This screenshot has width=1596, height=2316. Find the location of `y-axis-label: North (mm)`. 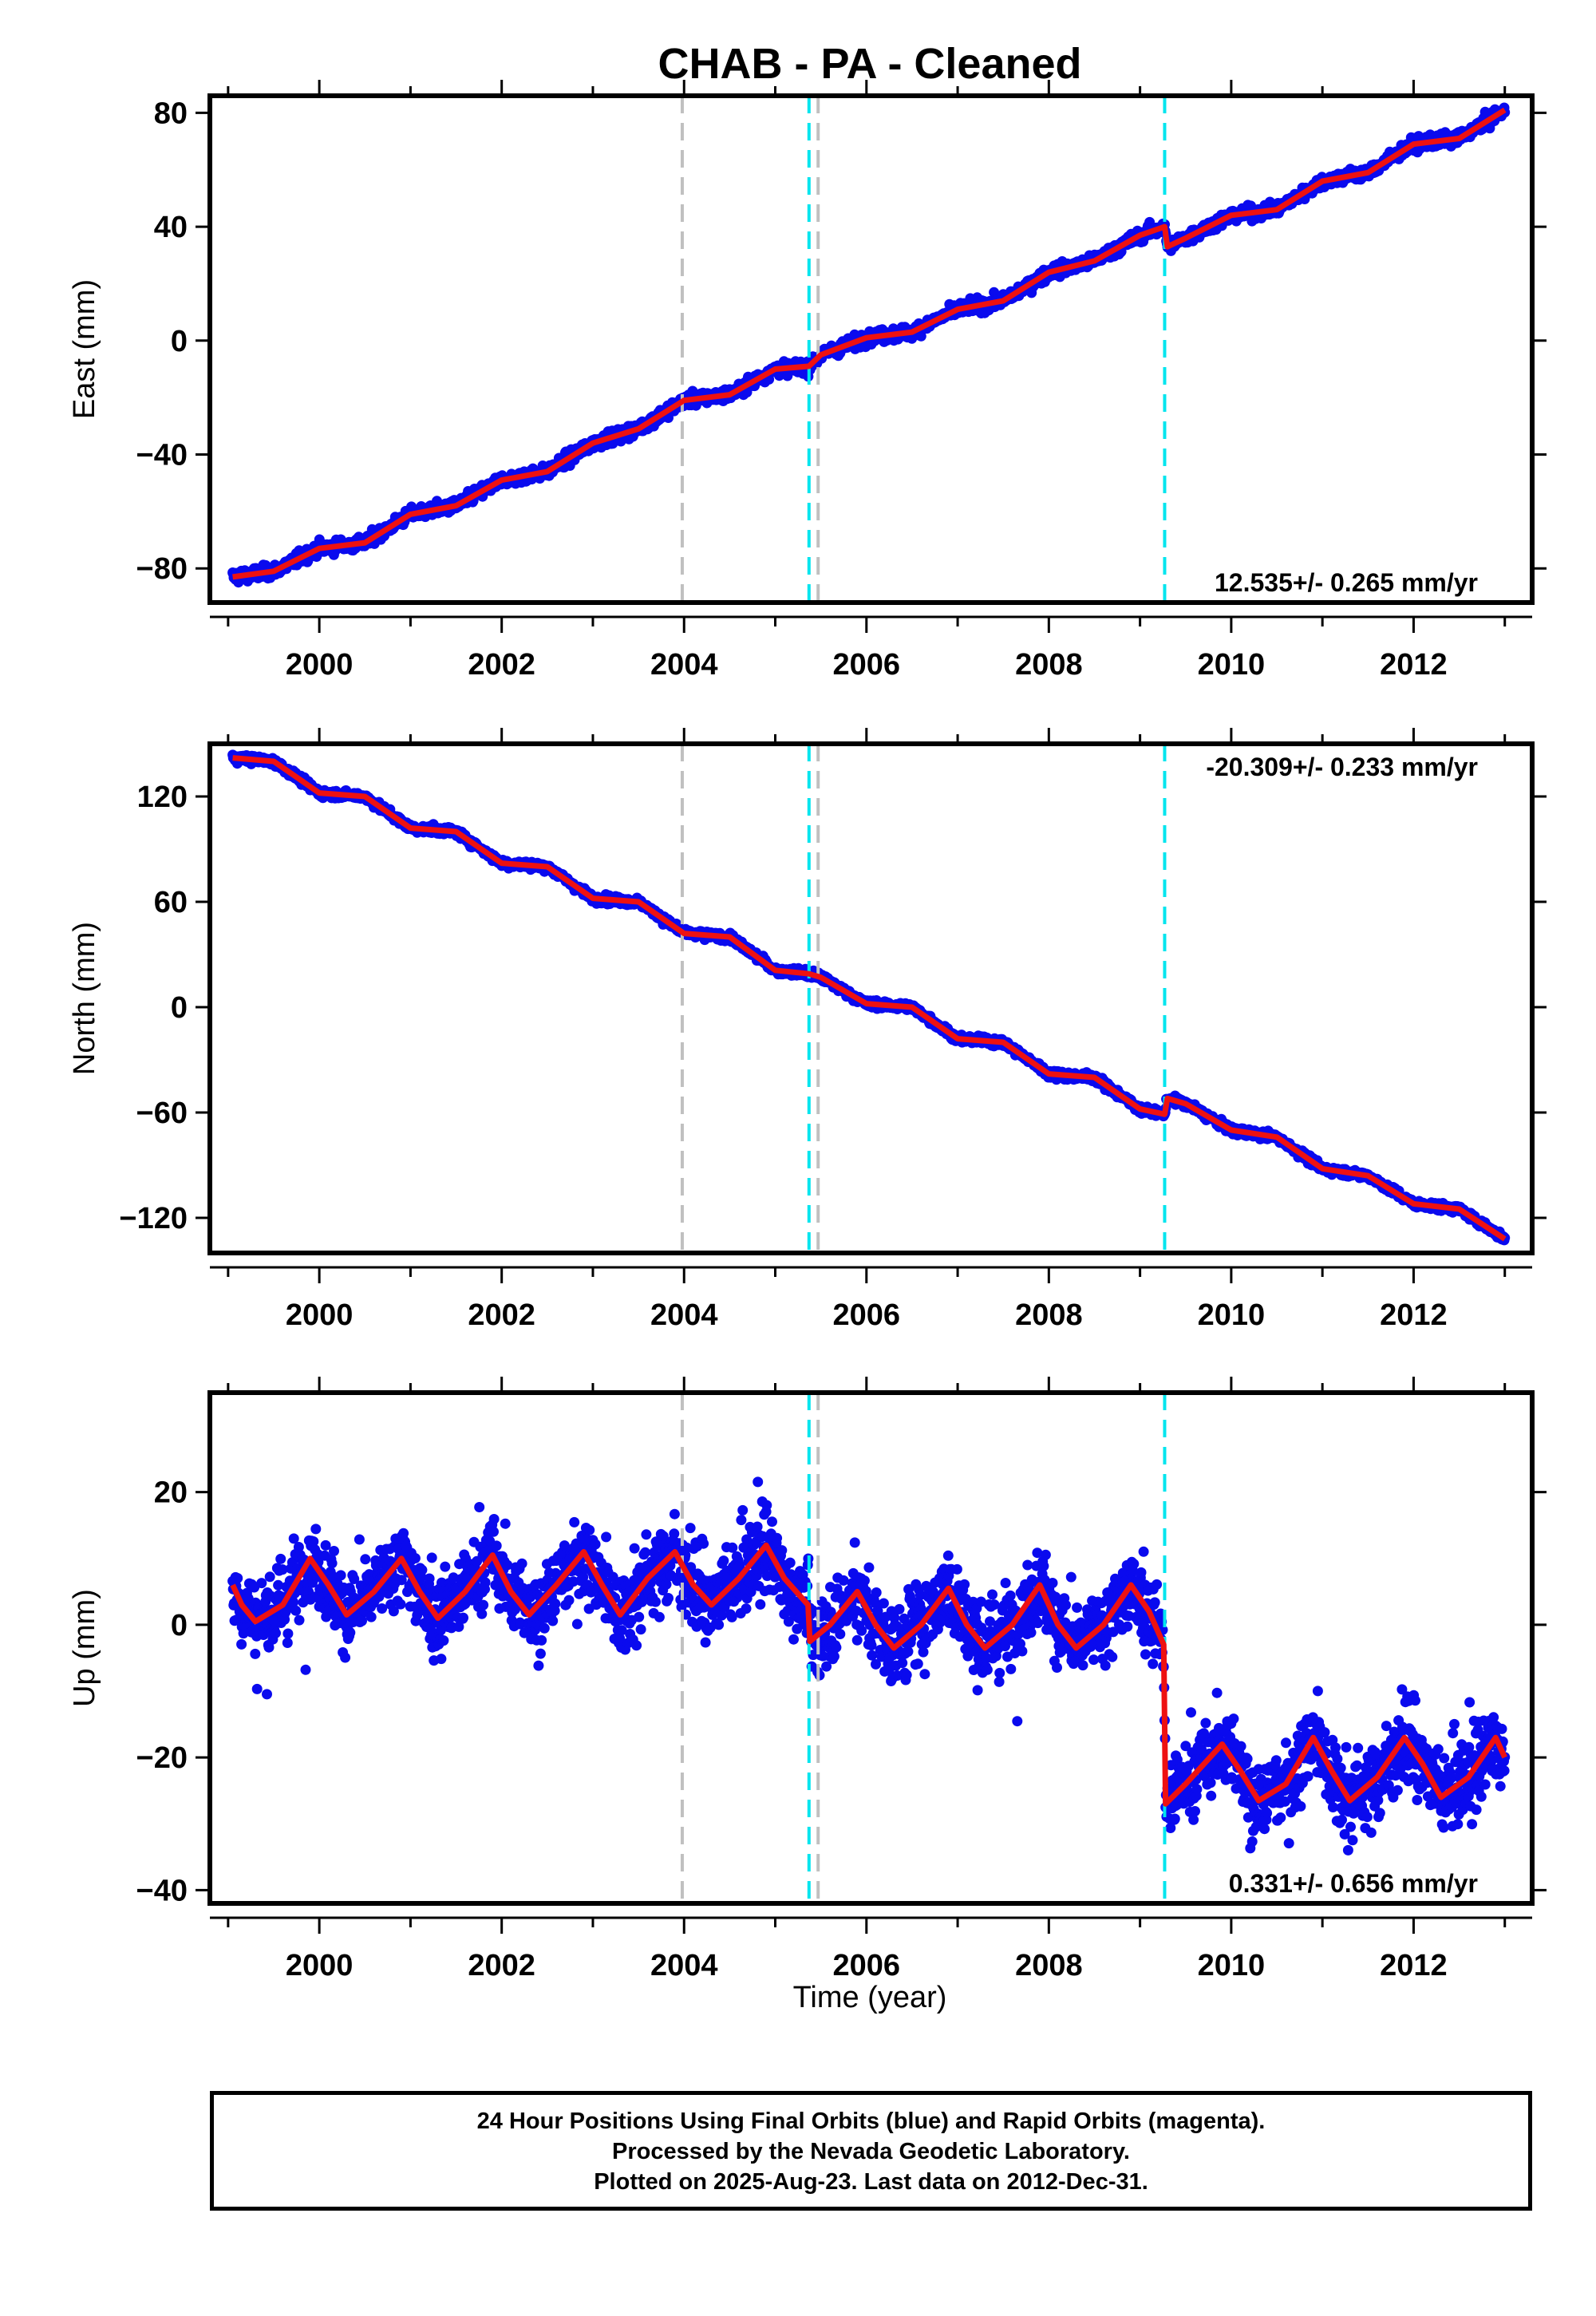

y-axis-label: North (mm) is located at coordinates (84, 998).